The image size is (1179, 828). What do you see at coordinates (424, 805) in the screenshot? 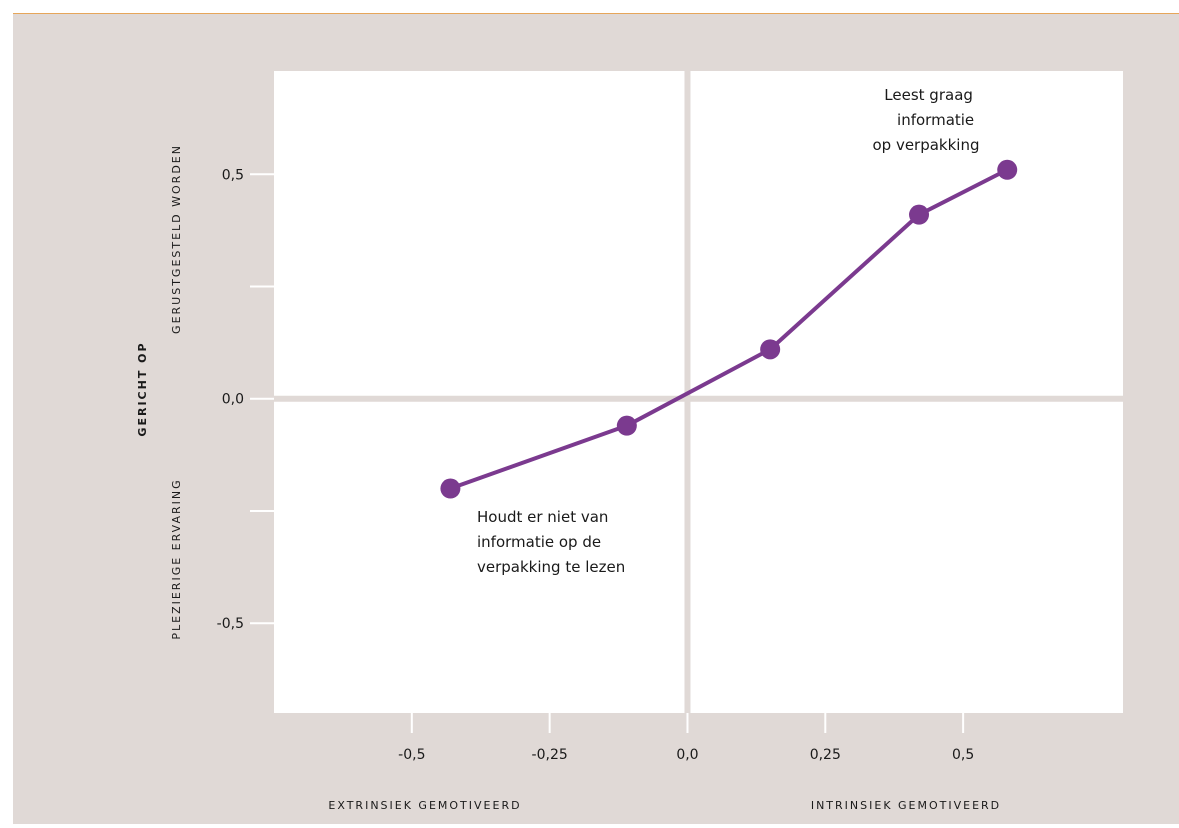
I see `x-axis-label-left: EXTRINSIEK GEMOTIVEERD` at bounding box center [424, 805].